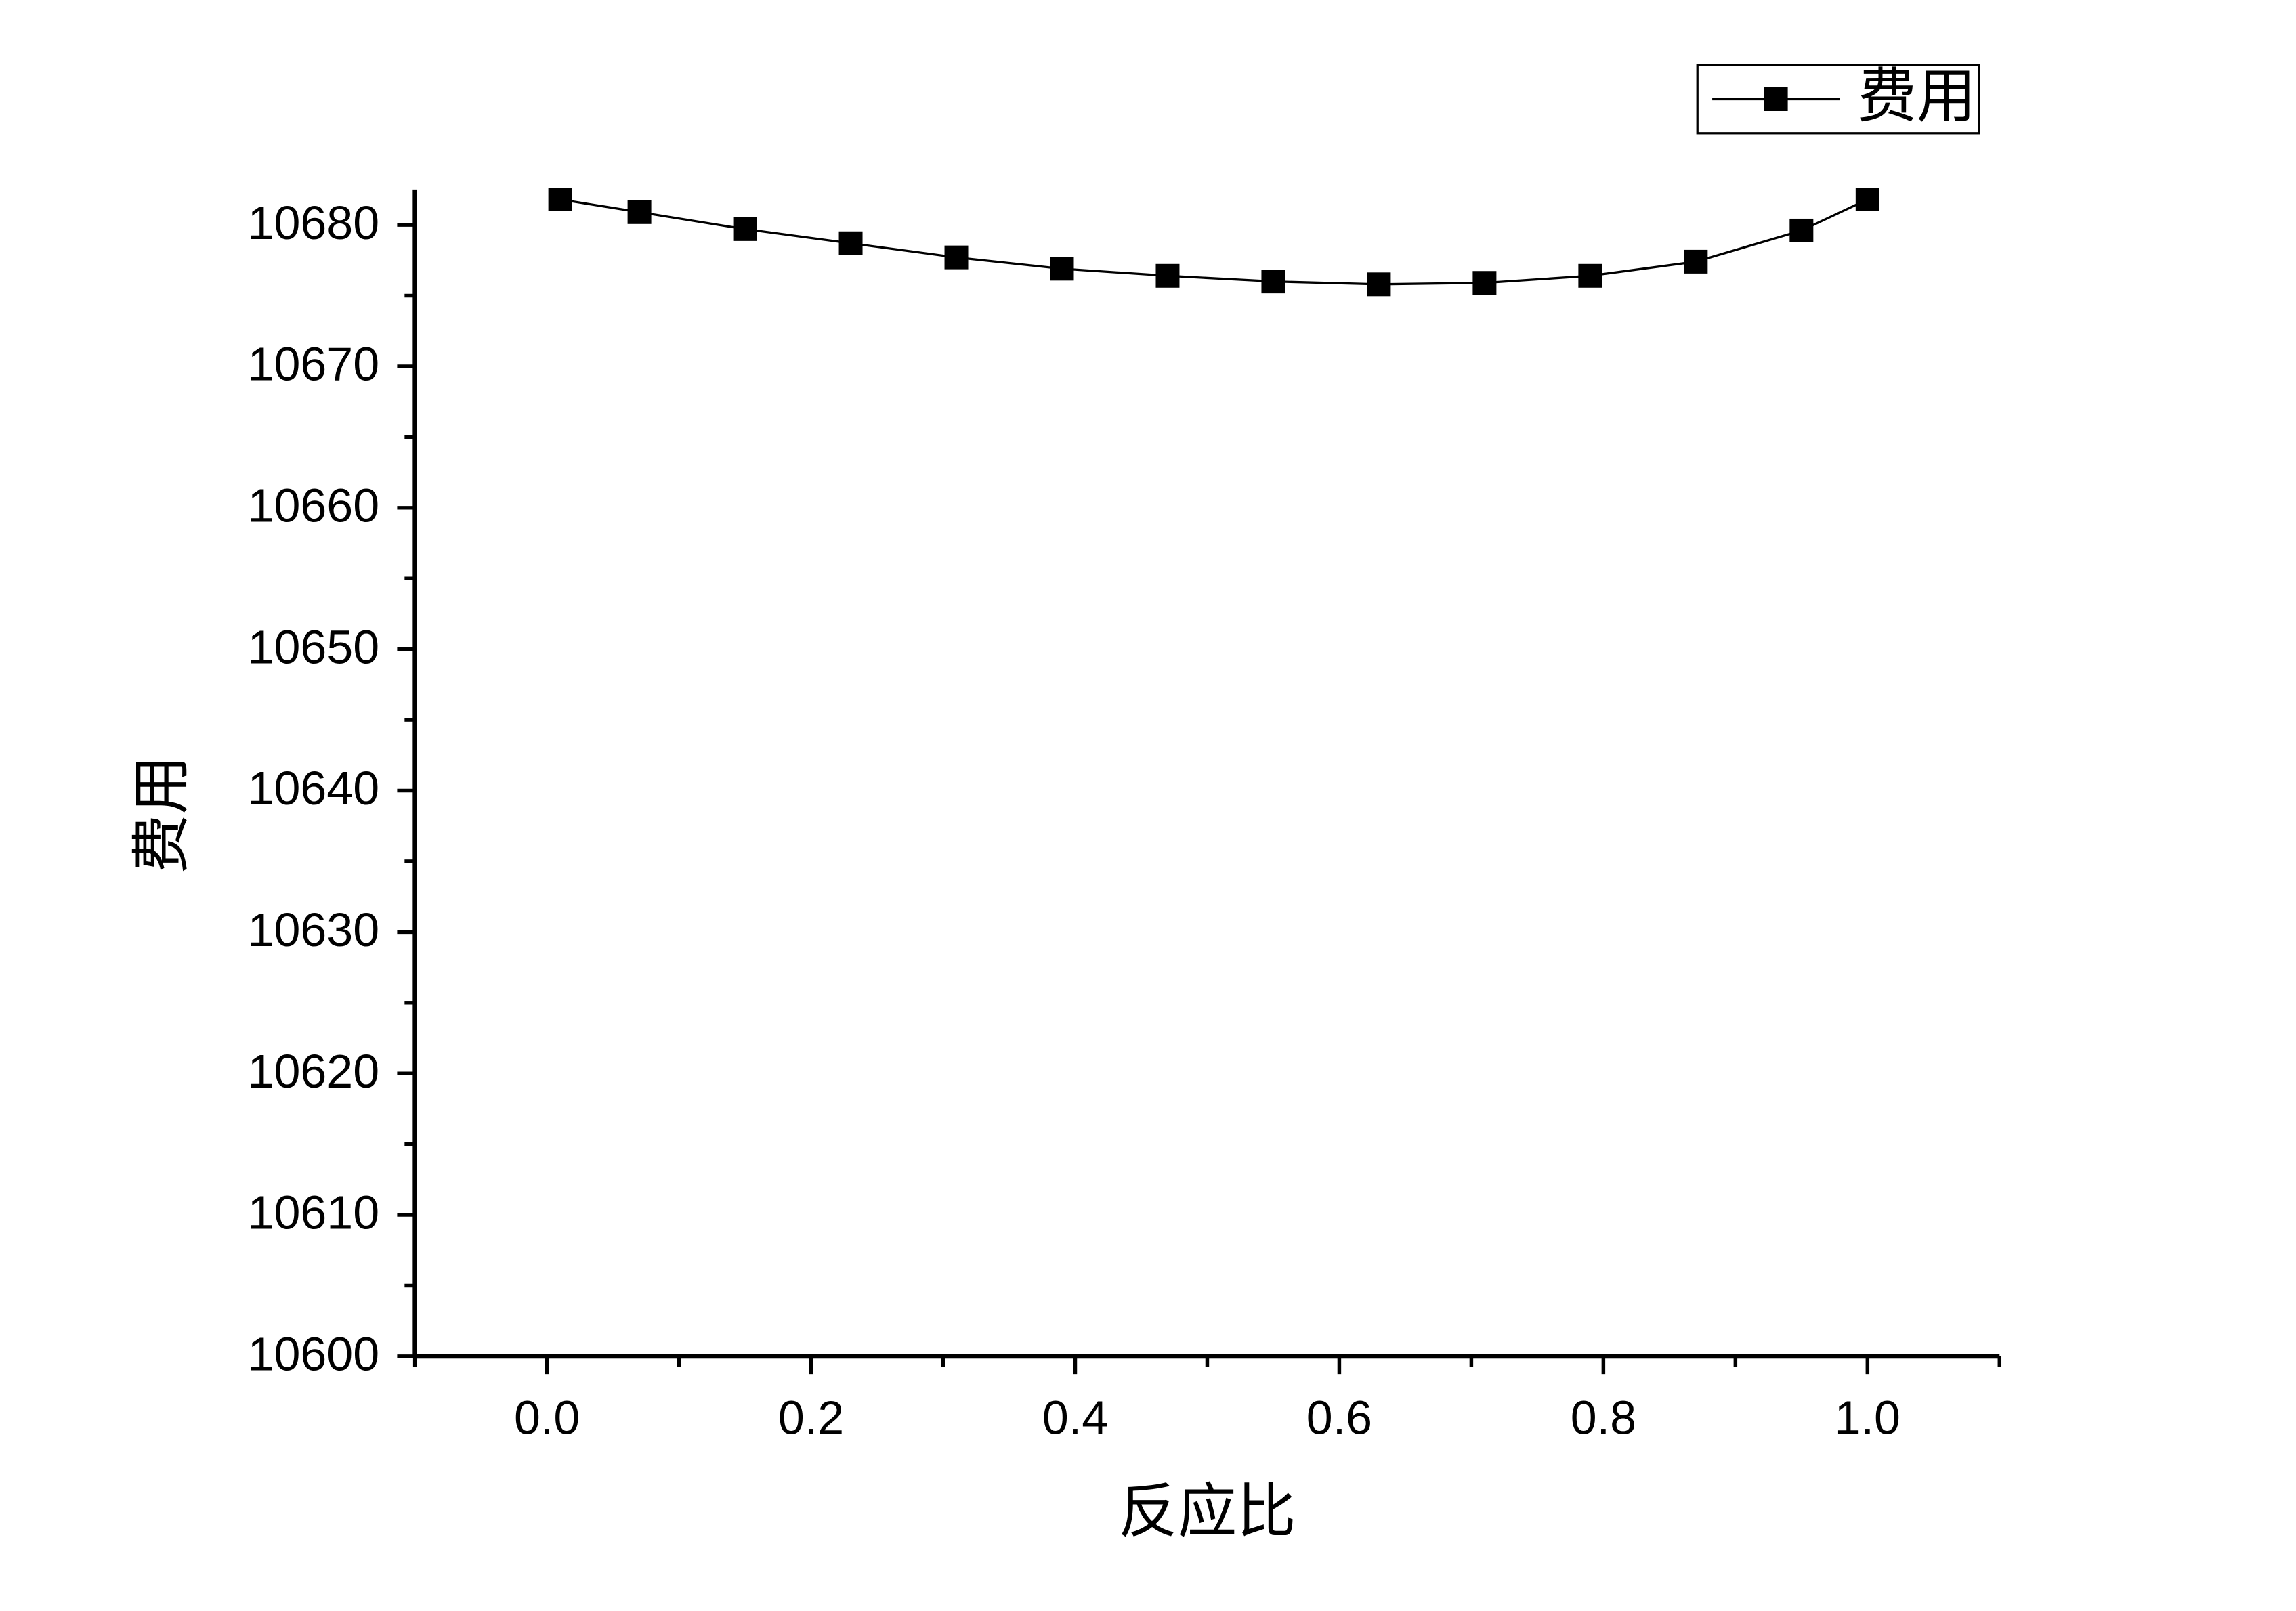 The width and height of the screenshot is (2296, 1611). What do you see at coordinates (1776, 99) in the screenshot?
I see `legend-marker` at bounding box center [1776, 99].